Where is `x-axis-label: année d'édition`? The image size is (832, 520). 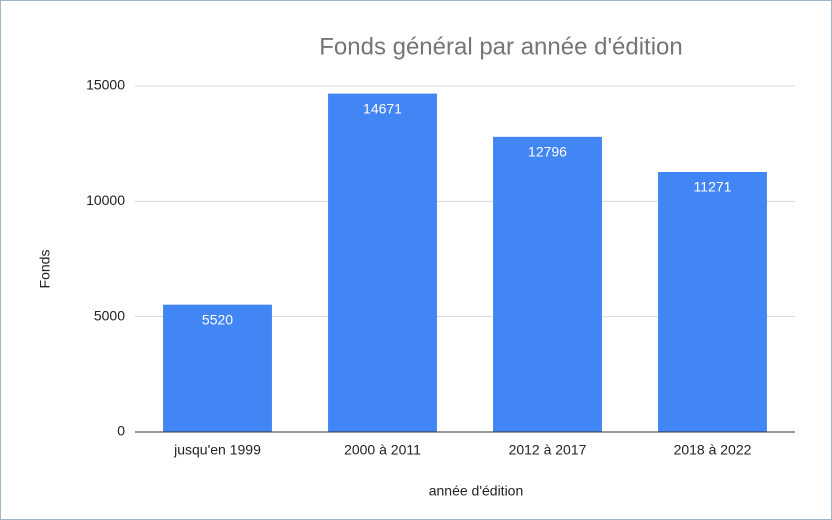
x-axis-label: année d'édition is located at coordinates (476, 491).